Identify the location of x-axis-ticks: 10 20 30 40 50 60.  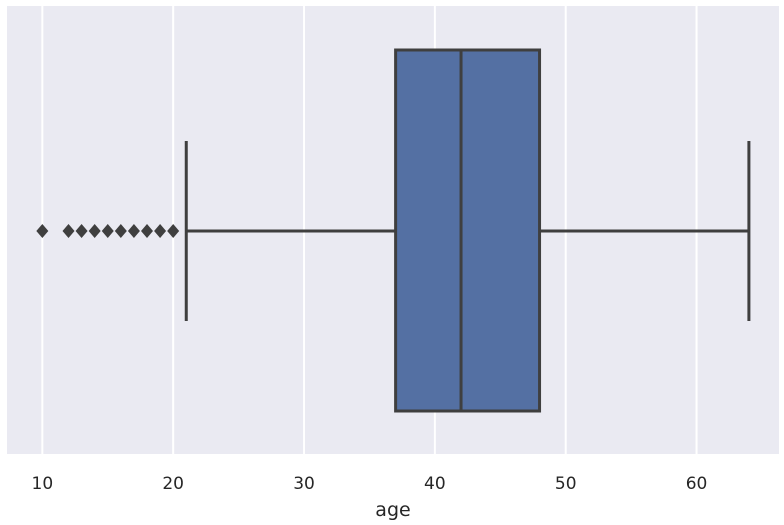
(370, 484).